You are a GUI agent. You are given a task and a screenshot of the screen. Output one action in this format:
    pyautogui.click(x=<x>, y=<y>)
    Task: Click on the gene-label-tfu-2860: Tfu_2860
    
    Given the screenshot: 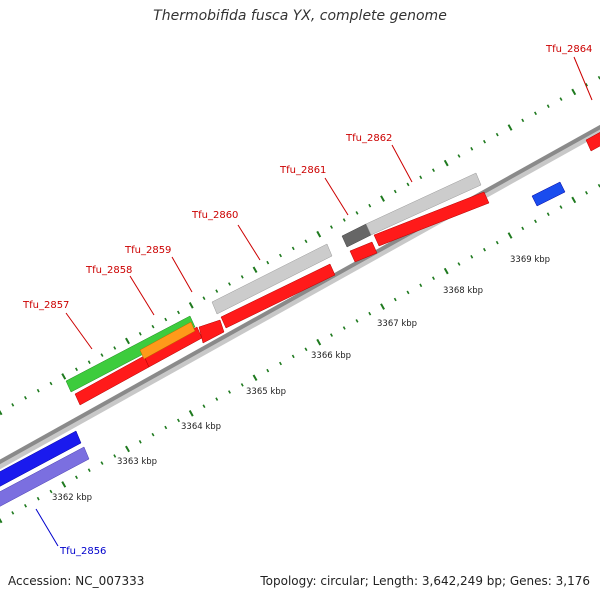 What is the action you would take?
    pyautogui.click(x=214, y=215)
    